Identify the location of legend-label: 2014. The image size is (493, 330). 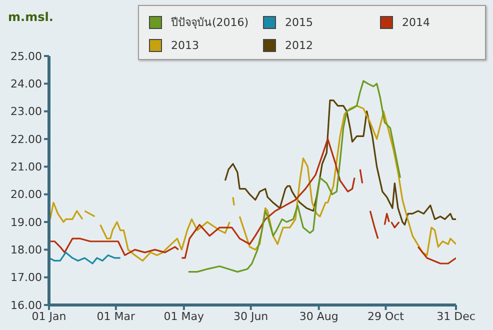
(416, 22).